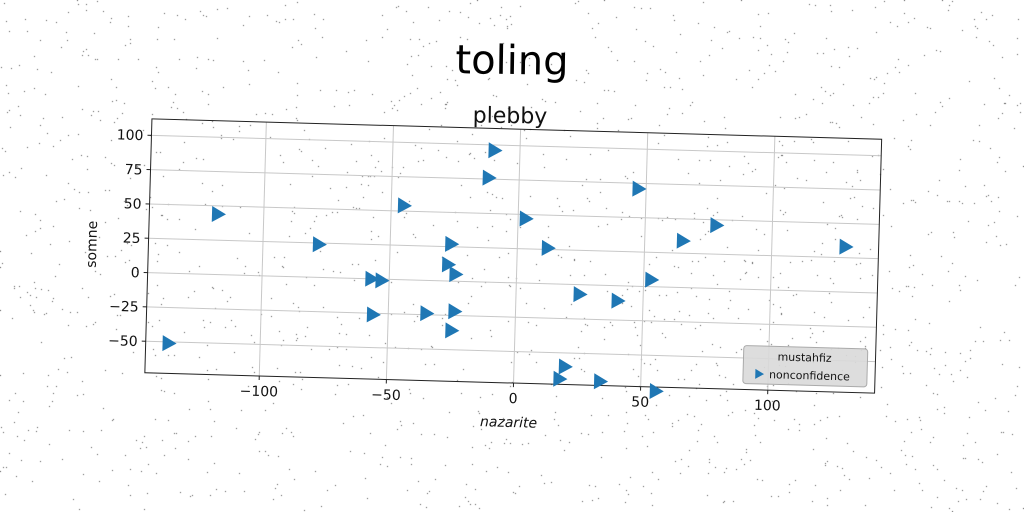  What do you see at coordinates (133, 170) in the screenshot?
I see `y-tick-label: 75` at bounding box center [133, 170].